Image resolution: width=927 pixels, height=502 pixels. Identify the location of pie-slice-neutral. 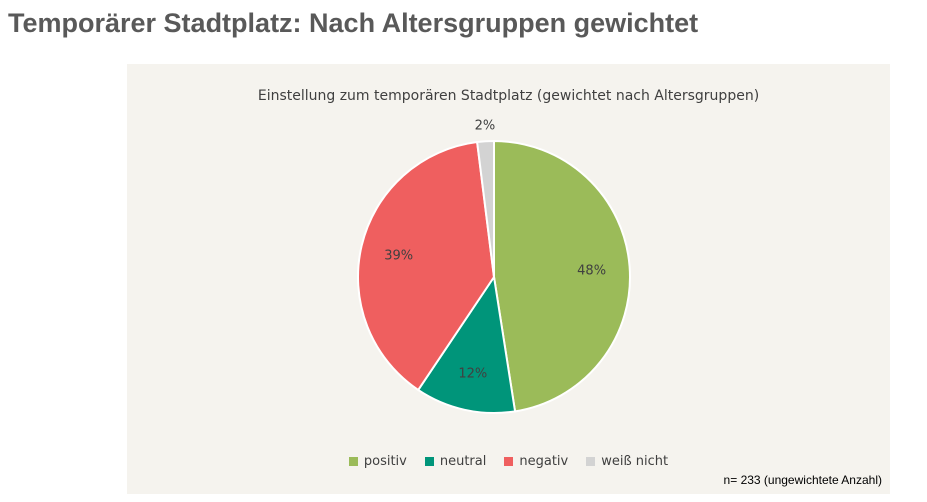
(466, 344).